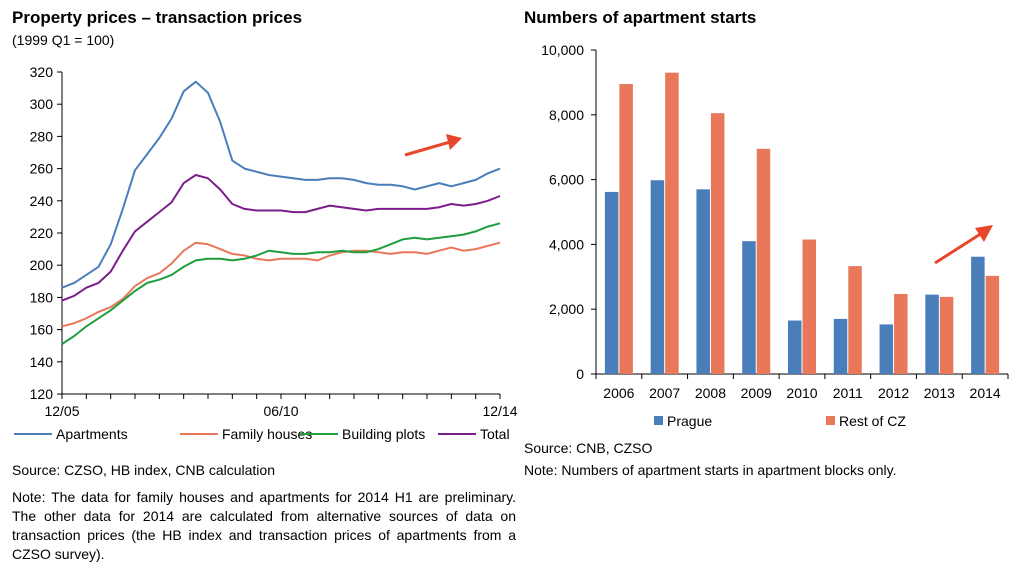  Describe the element at coordinates (848, 393) in the screenshot. I see `bar-chart-x-tick-label: 2011` at that location.